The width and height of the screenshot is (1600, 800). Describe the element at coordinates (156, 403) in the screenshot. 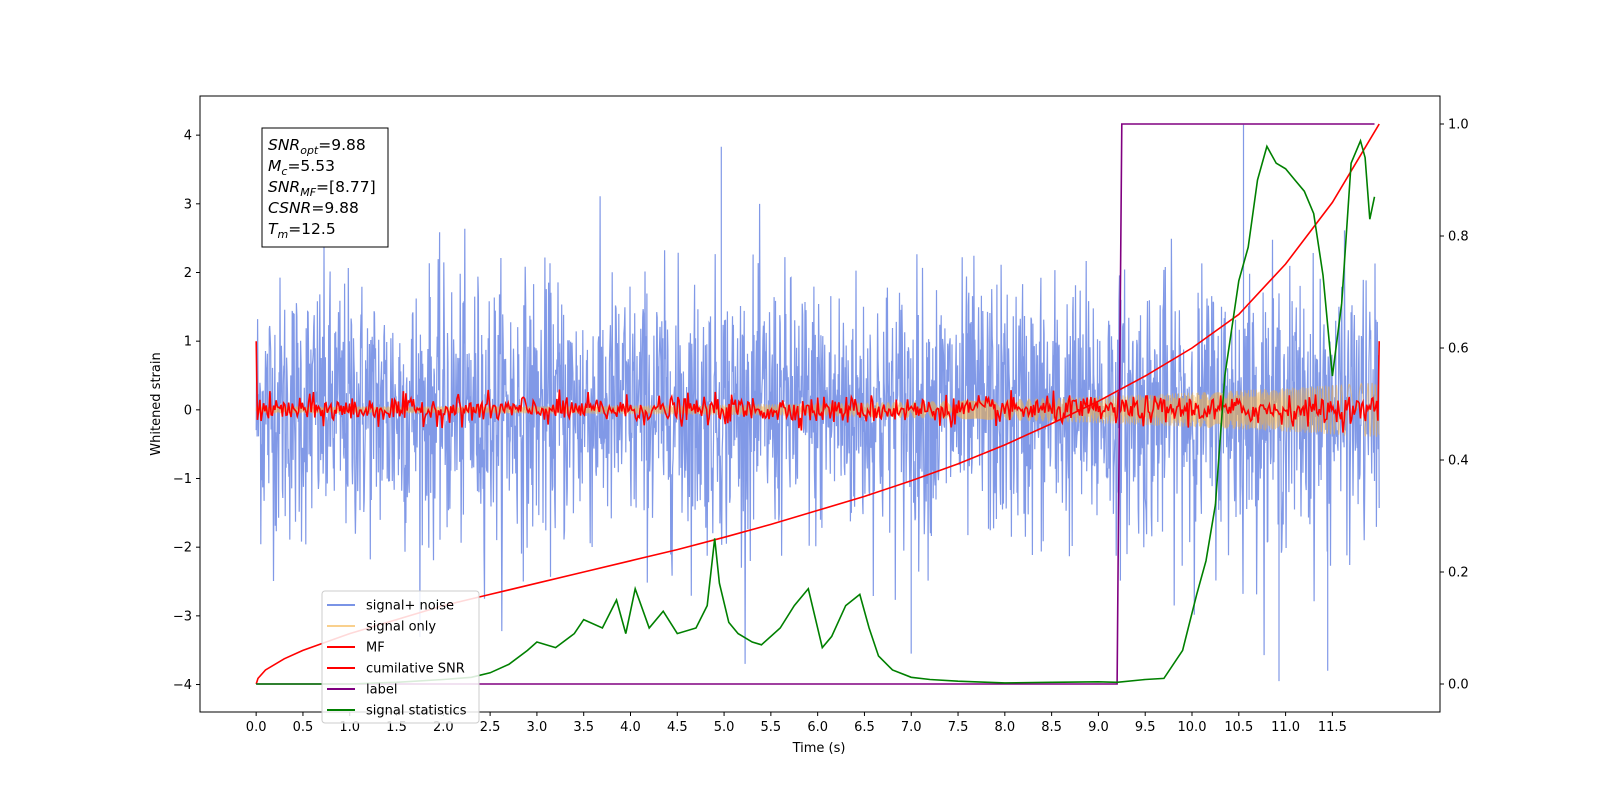

I see `y-axis-label: Whitened strain` at that location.